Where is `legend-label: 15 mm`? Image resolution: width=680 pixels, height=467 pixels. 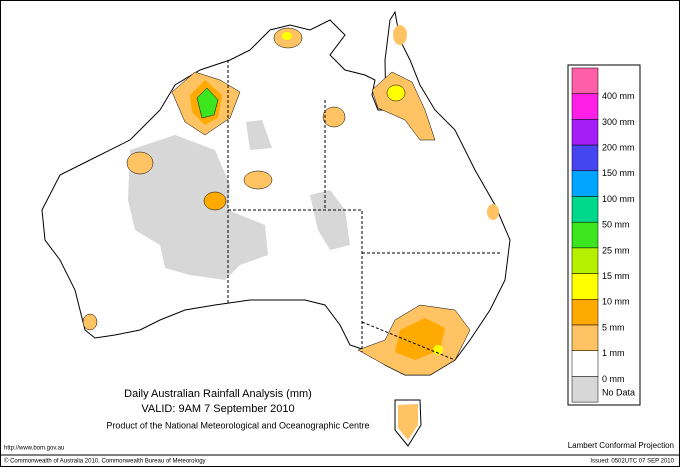 legend-label: 15 mm is located at coordinates (616, 276).